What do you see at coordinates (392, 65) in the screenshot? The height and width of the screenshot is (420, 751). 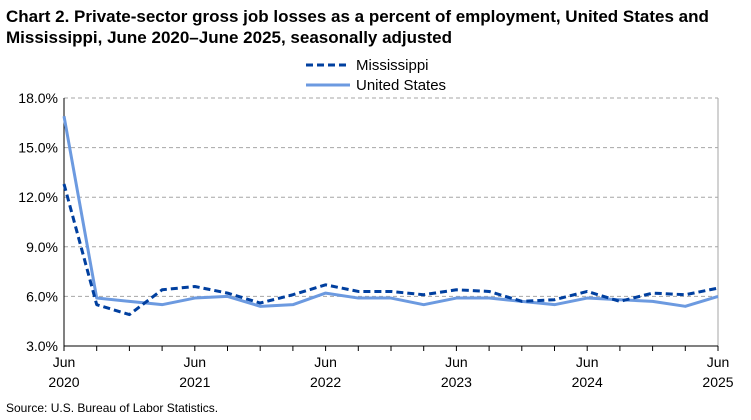 I see `legend-label: Mississippi` at bounding box center [392, 65].